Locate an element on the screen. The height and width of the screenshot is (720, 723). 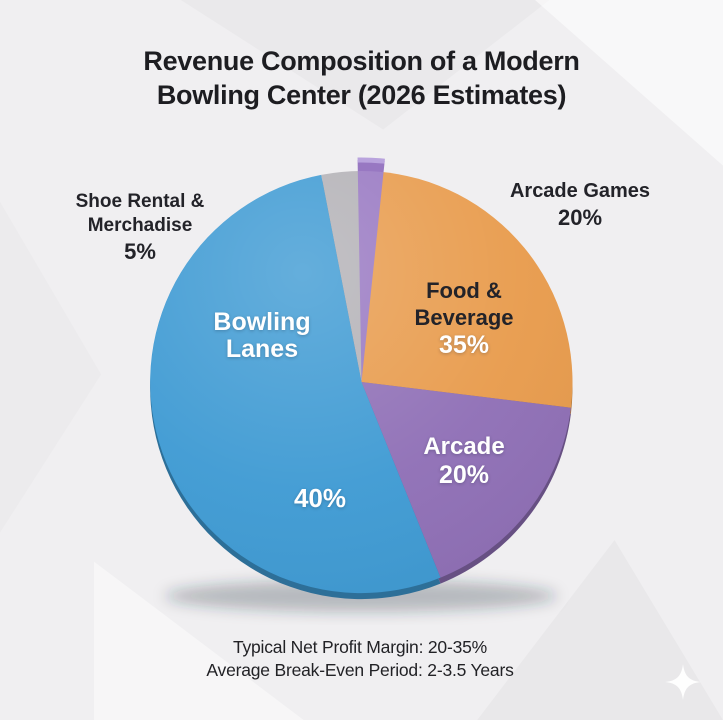
label-bowling-line2: Lanes is located at coordinates (262, 349).